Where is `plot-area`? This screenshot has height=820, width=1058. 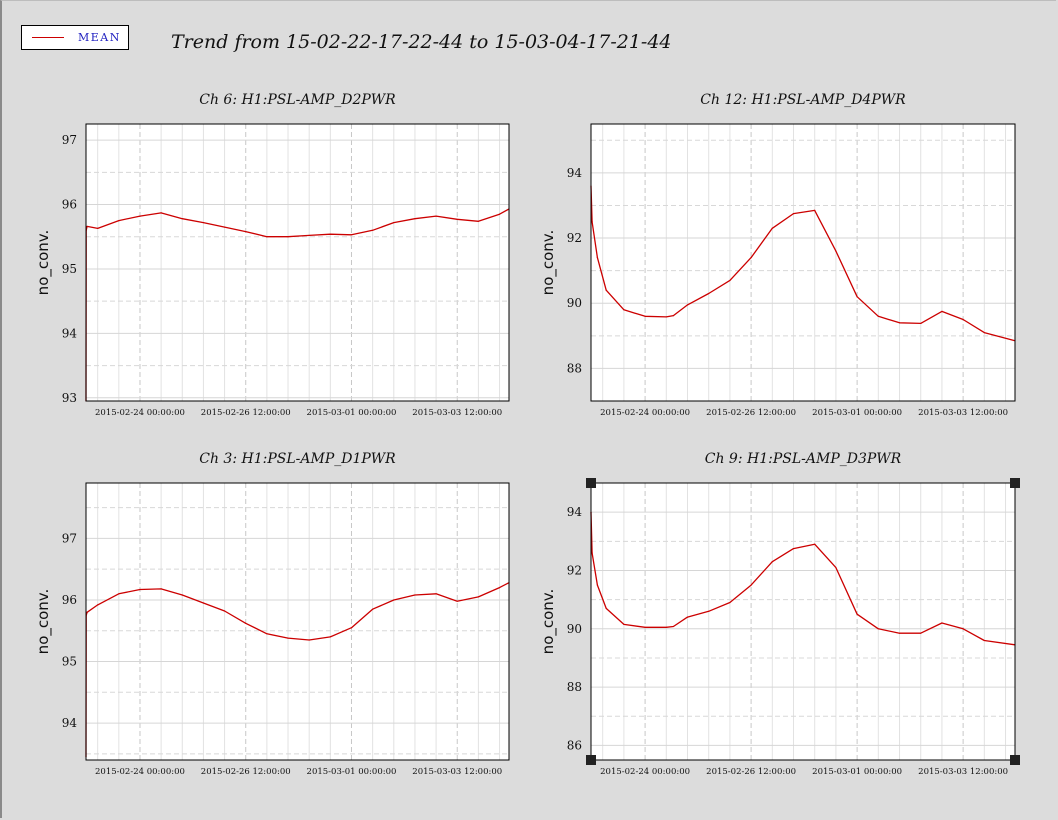 plot-area is located at coordinates (803, 621).